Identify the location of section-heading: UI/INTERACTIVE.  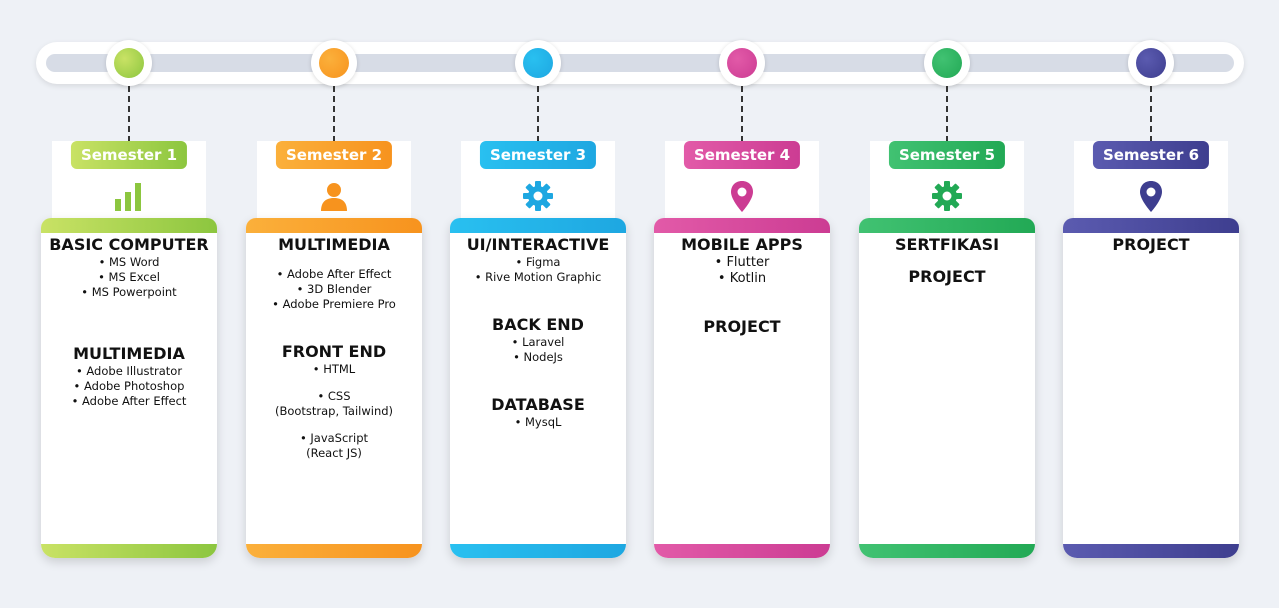
(538, 244).